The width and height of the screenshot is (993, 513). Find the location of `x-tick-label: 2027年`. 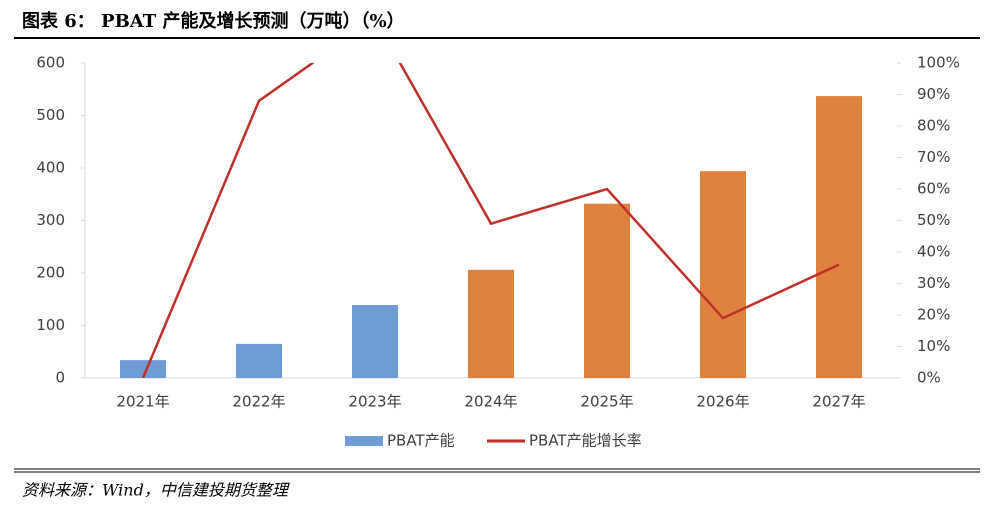

x-tick-label: 2027年 is located at coordinates (838, 402).